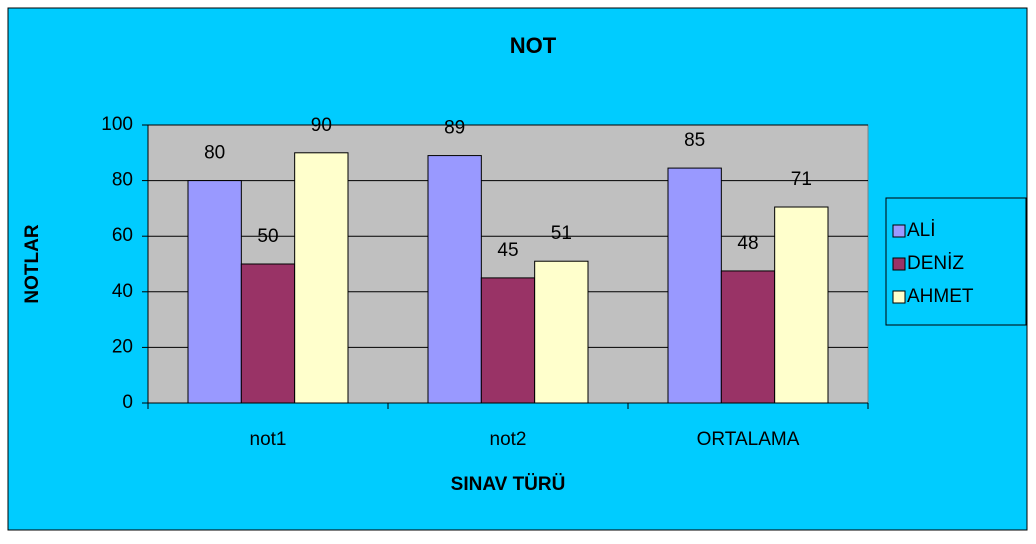 The width and height of the screenshot is (1036, 544). What do you see at coordinates (748, 439) in the screenshot?
I see `x-tick-label: ORTALAMA` at bounding box center [748, 439].